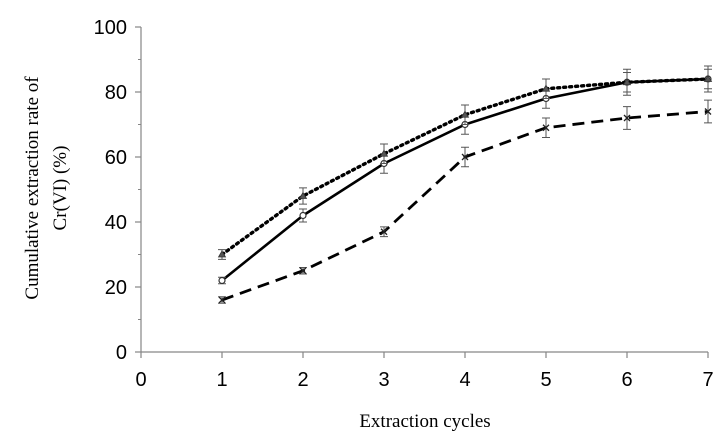 This screenshot has height=432, width=715. Describe the element at coordinates (545, 380) in the screenshot. I see `x-tick-label: 5` at that location.